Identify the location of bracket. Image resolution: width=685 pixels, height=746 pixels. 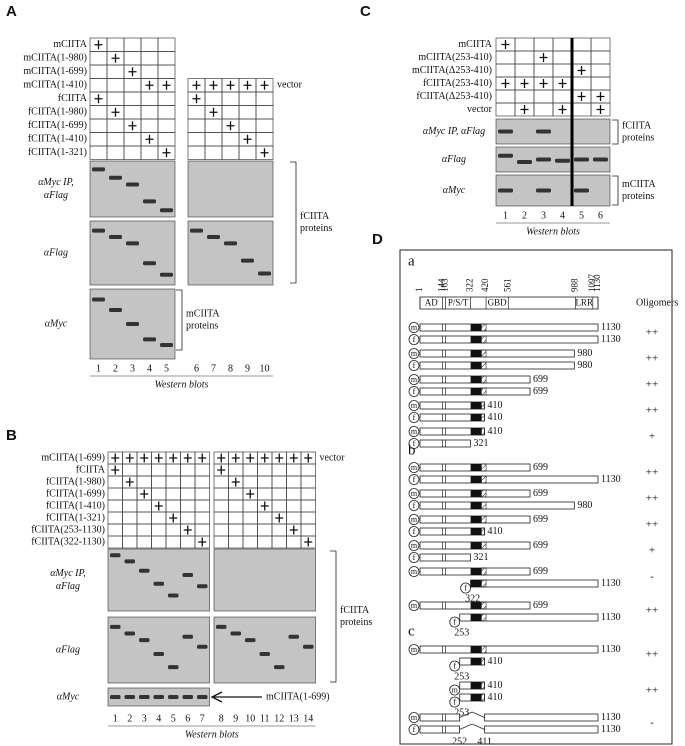
(615, 132).